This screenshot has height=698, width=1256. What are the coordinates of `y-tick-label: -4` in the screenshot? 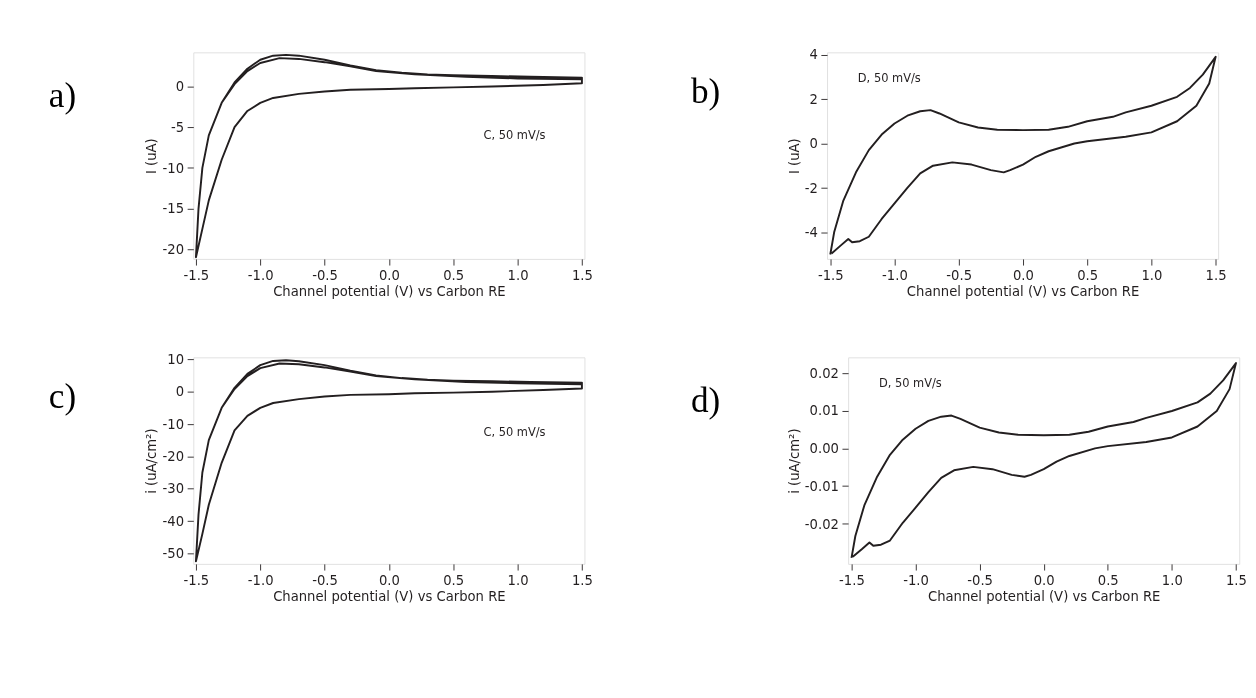 It's located at (811, 233).